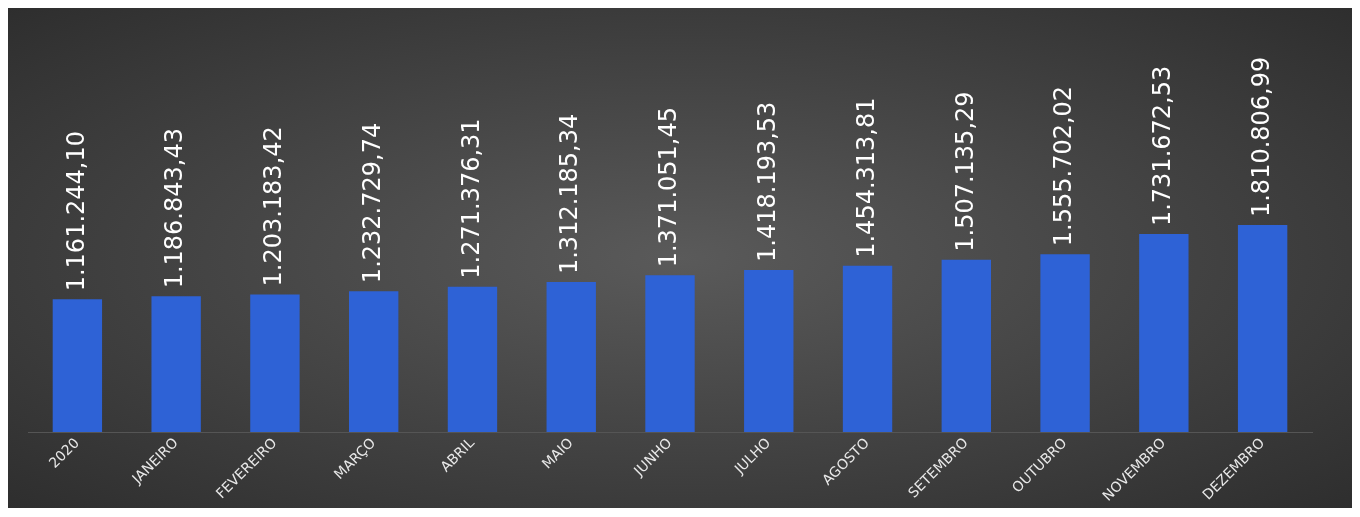  I want to click on data-label: 1.810.806,99, so click(1260, 137).